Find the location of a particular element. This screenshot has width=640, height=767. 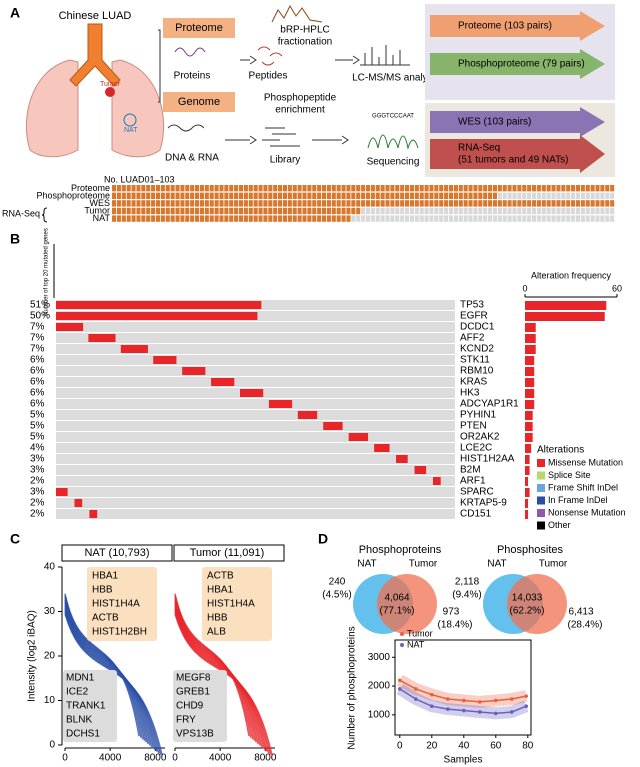

protein-label: VPS13B is located at coordinates (195, 734).